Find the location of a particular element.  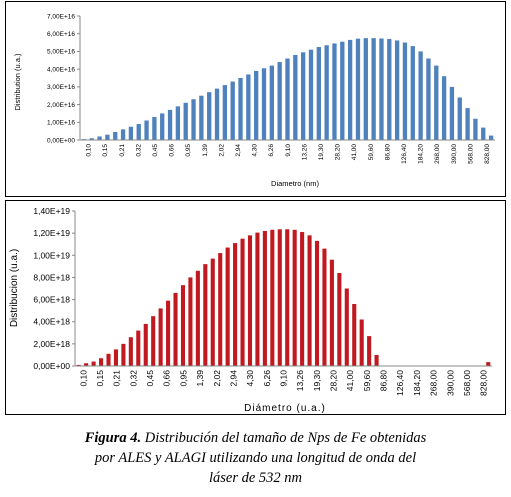

x-tick-label: 4,30 is located at coordinates (250, 378).